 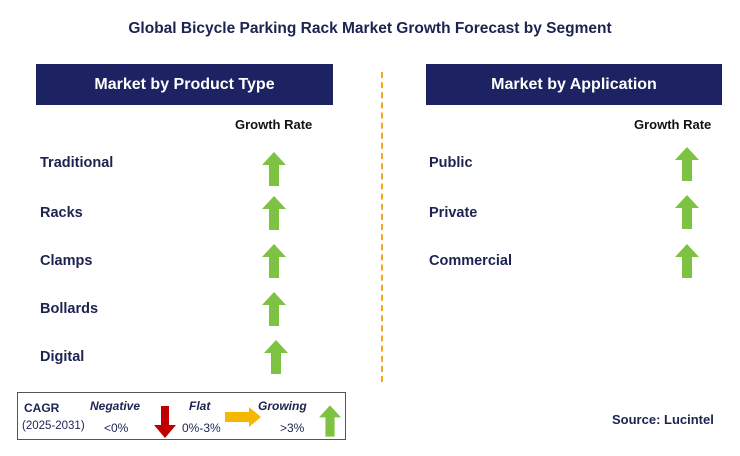 What do you see at coordinates (471, 261) in the screenshot?
I see `row-label-commercial: Commercial` at bounding box center [471, 261].